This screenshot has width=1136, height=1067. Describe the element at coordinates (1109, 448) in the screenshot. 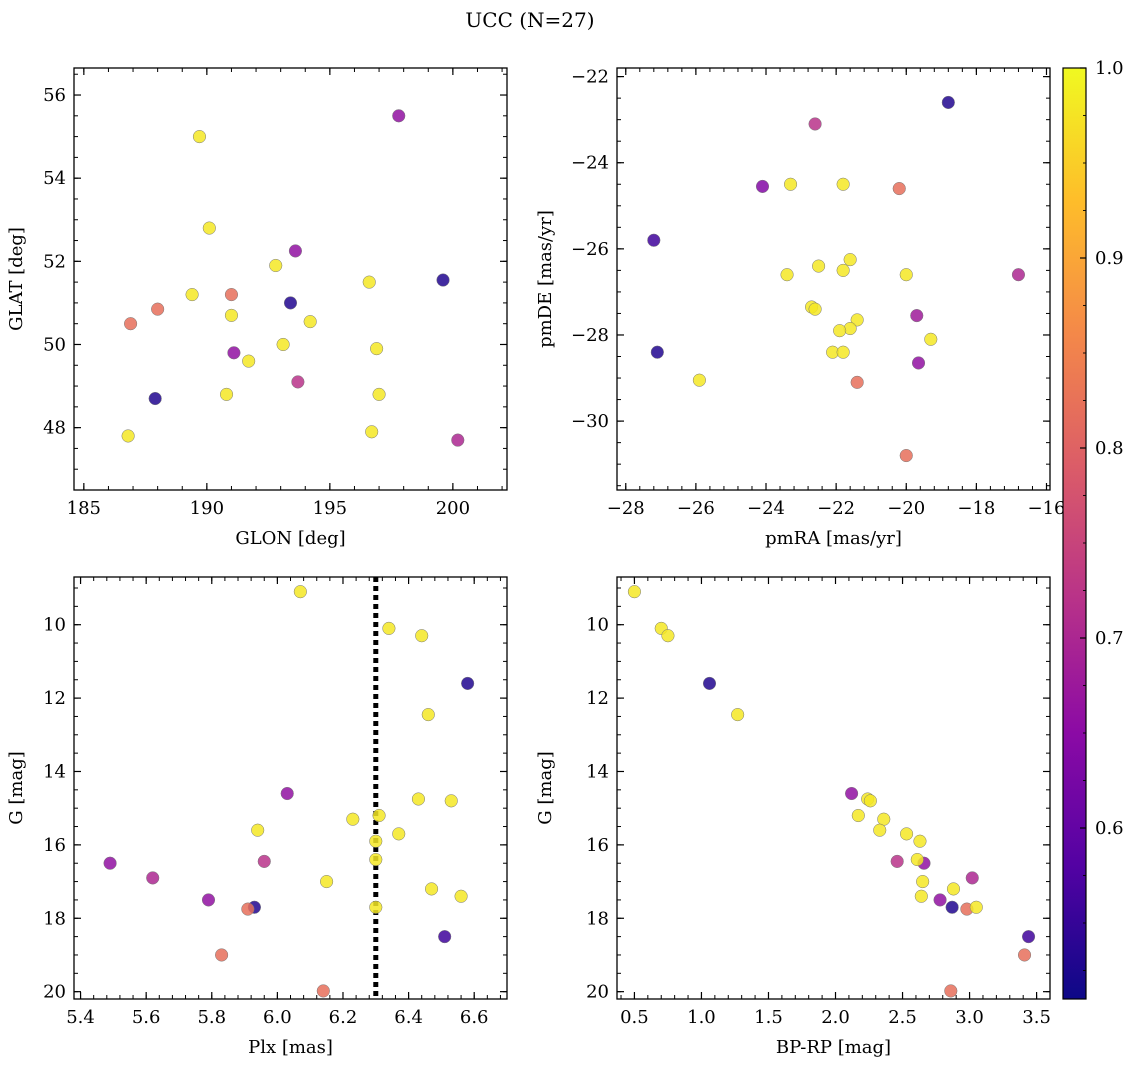

I see `colorbar-tick-label: 0.8` at that location.